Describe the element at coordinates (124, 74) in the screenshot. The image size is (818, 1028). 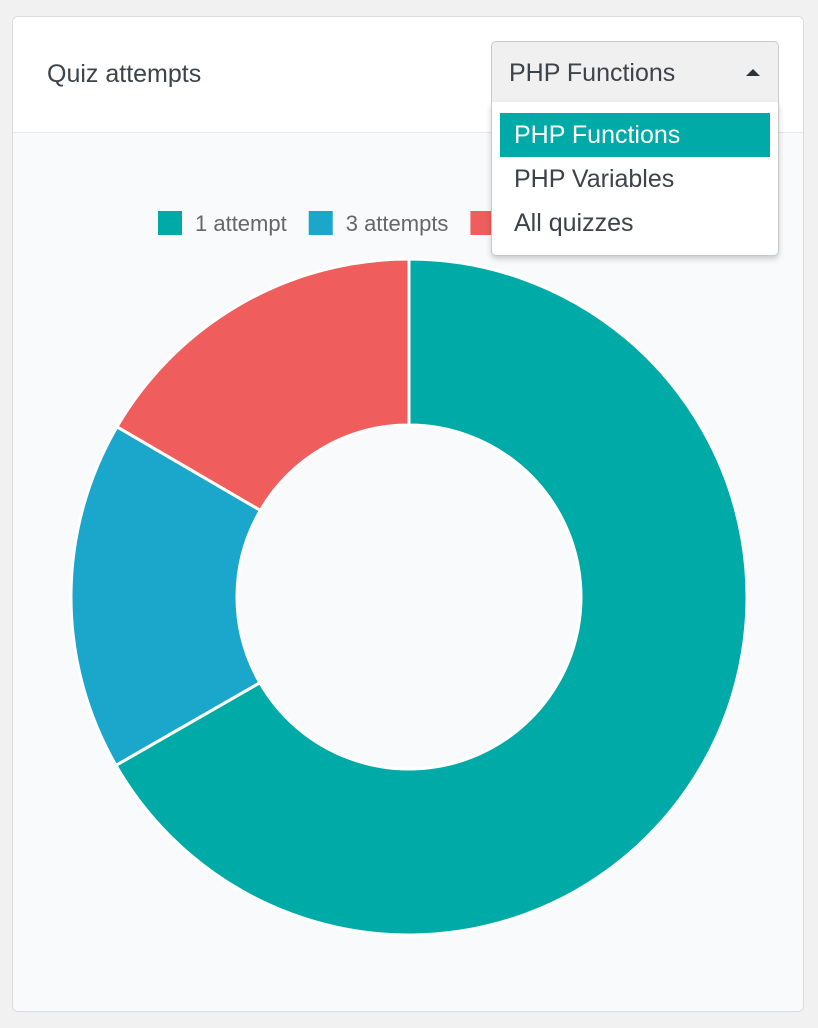
I see `card-title: Quiz attempts` at that location.